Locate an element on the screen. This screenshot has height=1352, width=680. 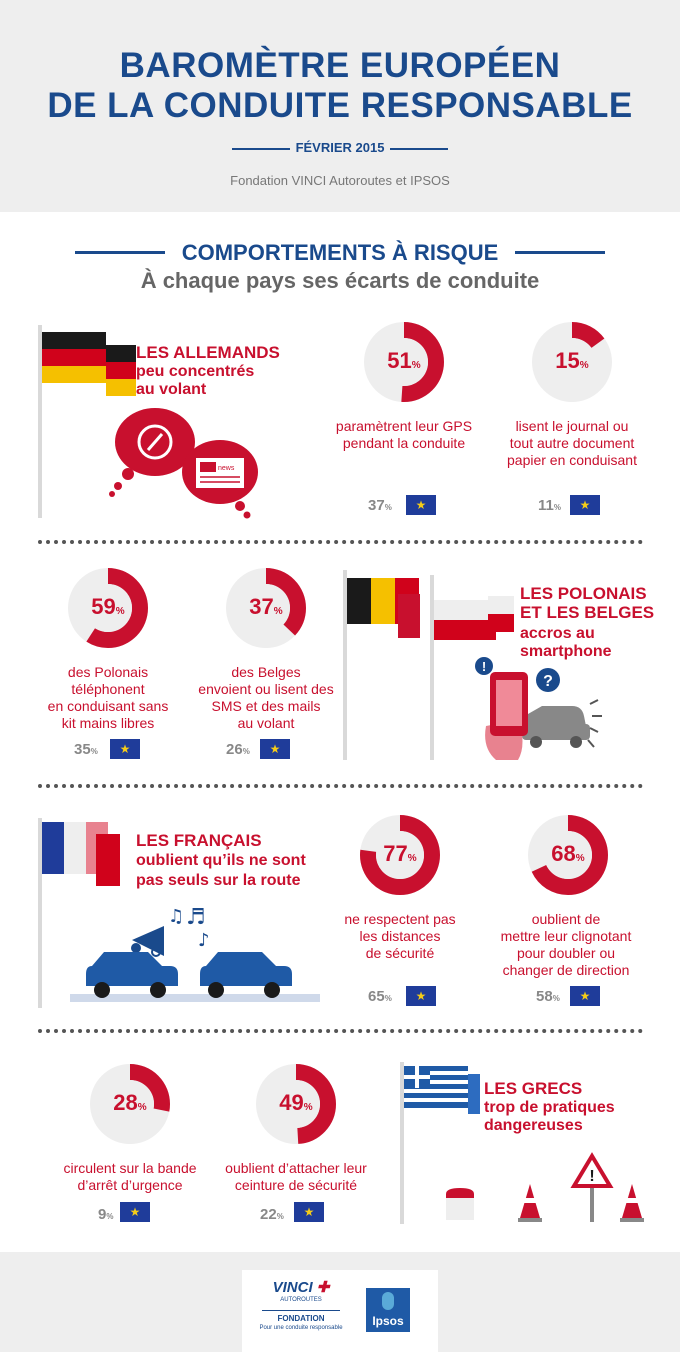
germany-flag-black is located at coordinates (74, 340).